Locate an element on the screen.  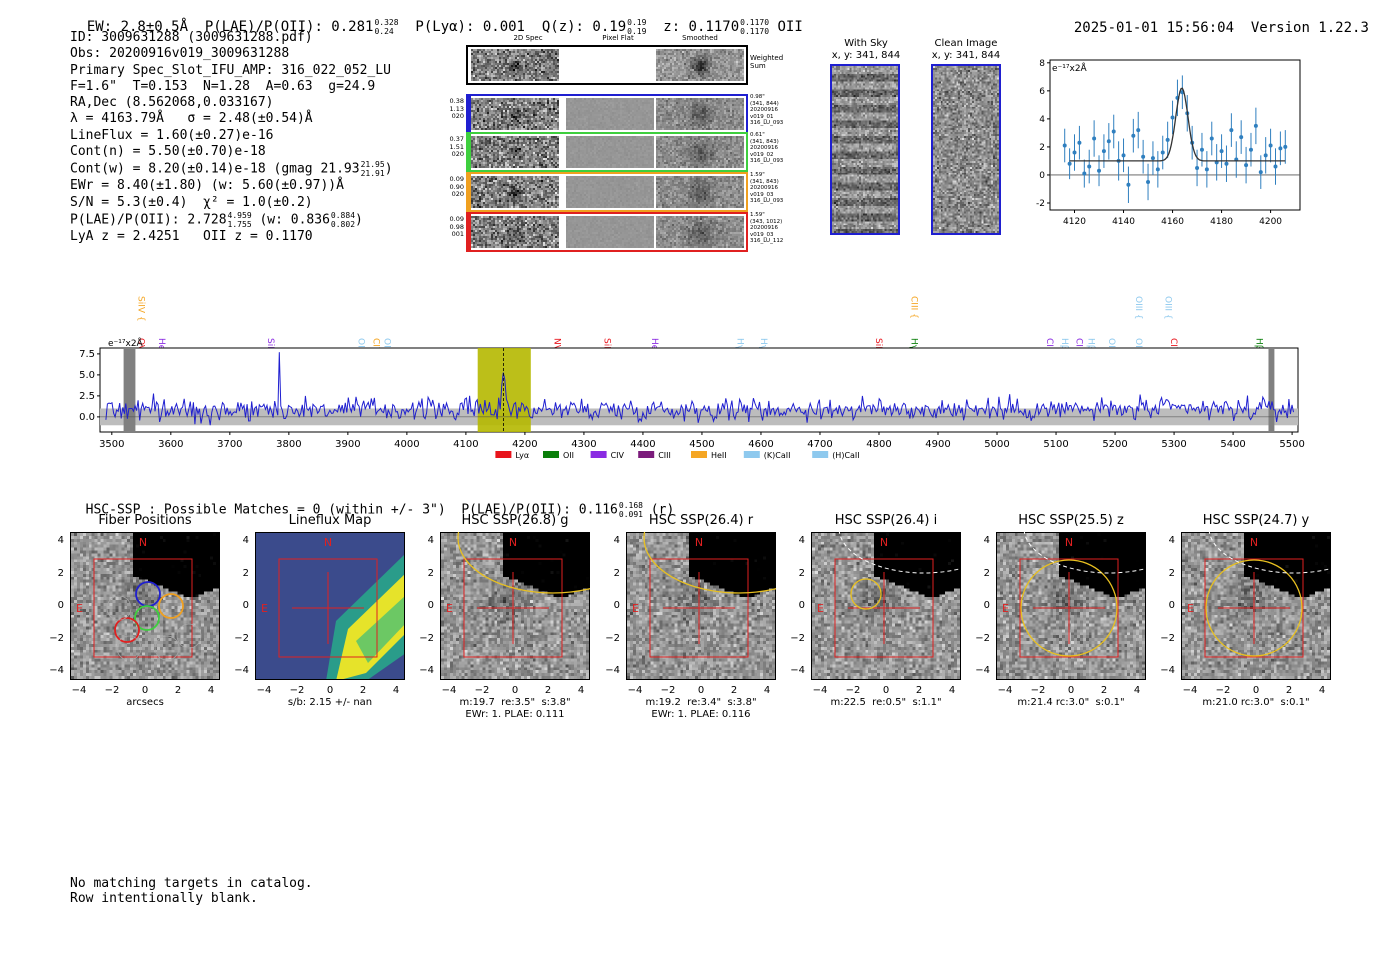
legend-label: HeII is located at coordinates (719, 455).